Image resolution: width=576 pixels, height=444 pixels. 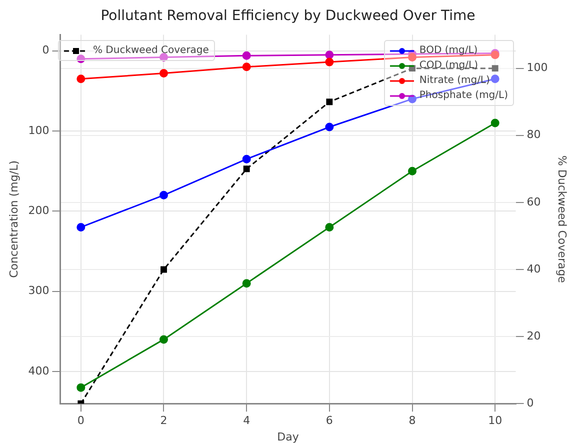 I want to click on legend-label: Nitrate (mg/L), so click(x=454, y=80).